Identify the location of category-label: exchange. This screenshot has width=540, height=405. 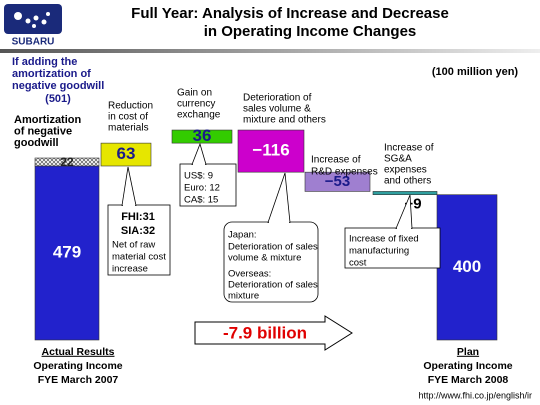
(199, 115).